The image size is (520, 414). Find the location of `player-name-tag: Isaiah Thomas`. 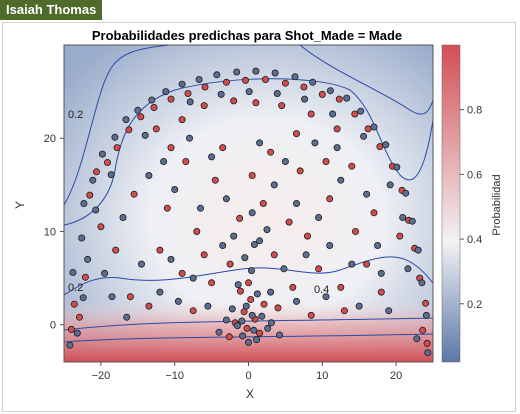

player-name-tag: Isaiah Thomas is located at coordinates (51, 10).